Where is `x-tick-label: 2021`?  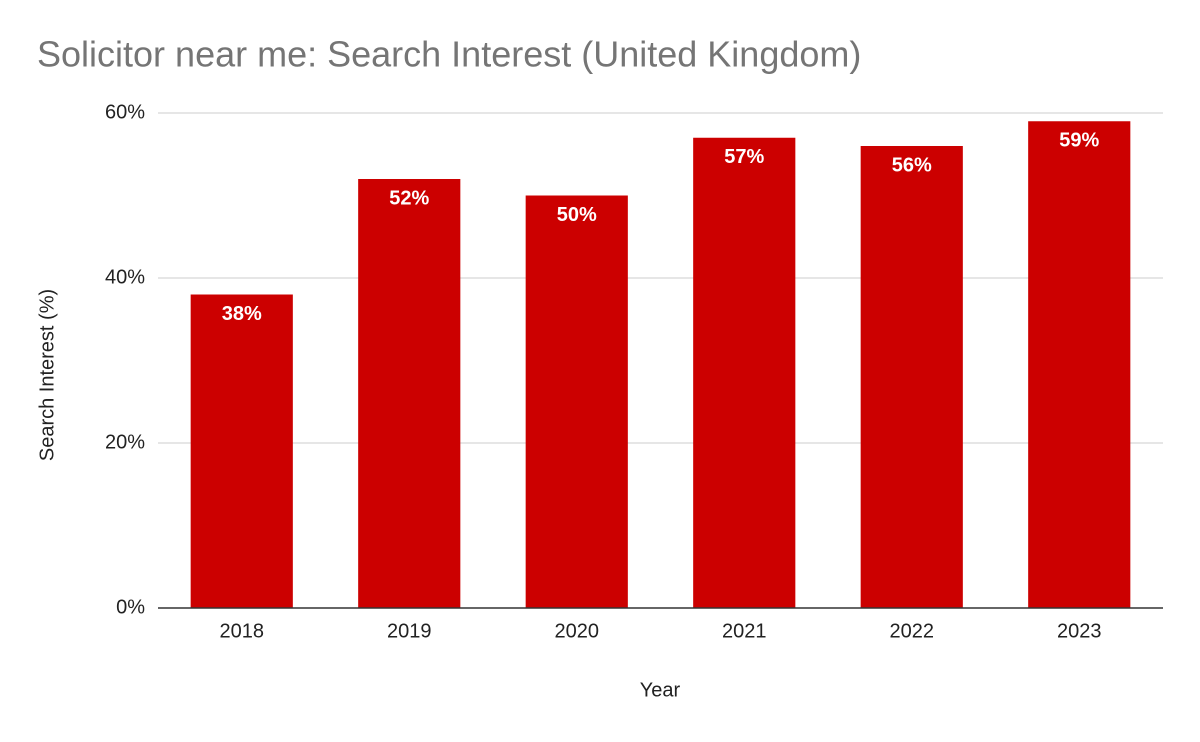
x-tick-label: 2021 is located at coordinates (744, 631).